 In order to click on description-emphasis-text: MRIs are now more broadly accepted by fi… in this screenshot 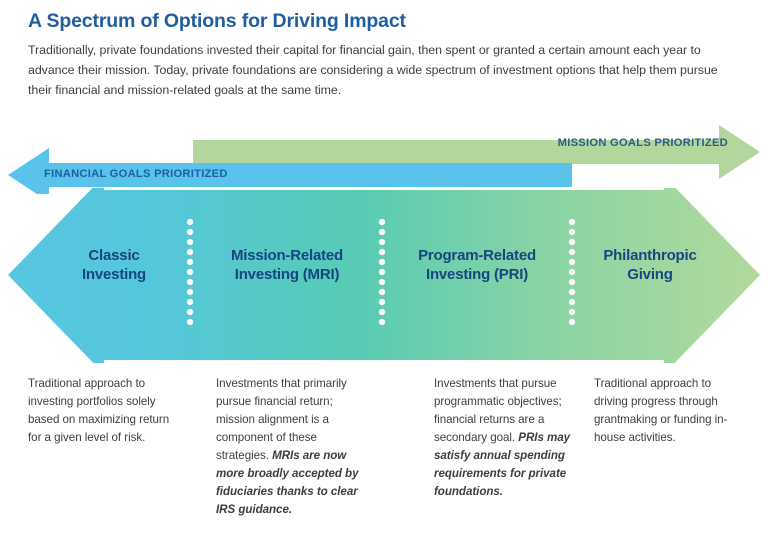, I will do `click(287, 482)`.